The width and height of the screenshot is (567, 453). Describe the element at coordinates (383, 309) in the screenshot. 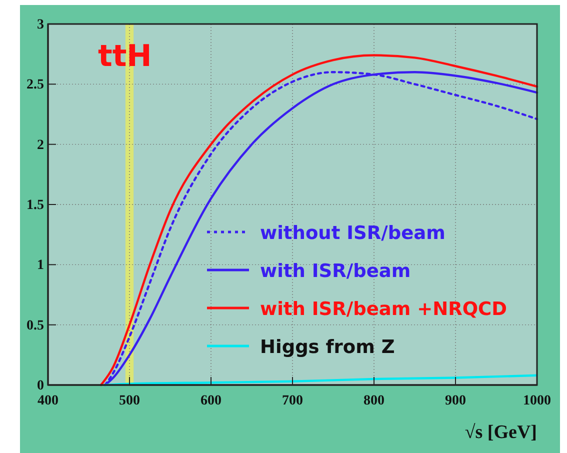

I see `legend-label: with ISR/beam +NRQCD` at that location.